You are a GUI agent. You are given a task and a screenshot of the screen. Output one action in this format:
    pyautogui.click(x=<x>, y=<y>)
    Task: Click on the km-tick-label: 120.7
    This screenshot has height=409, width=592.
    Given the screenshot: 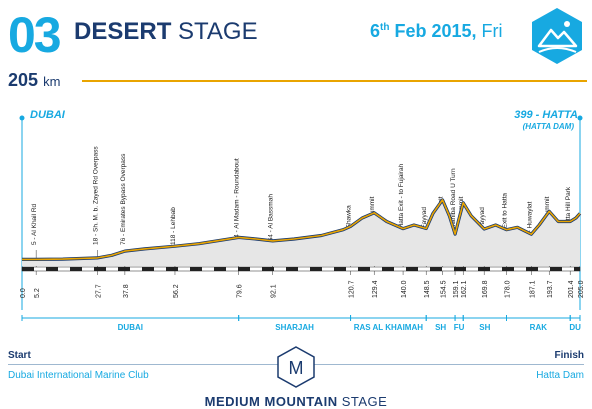 What is the action you would take?
    pyautogui.click(x=352, y=289)
    